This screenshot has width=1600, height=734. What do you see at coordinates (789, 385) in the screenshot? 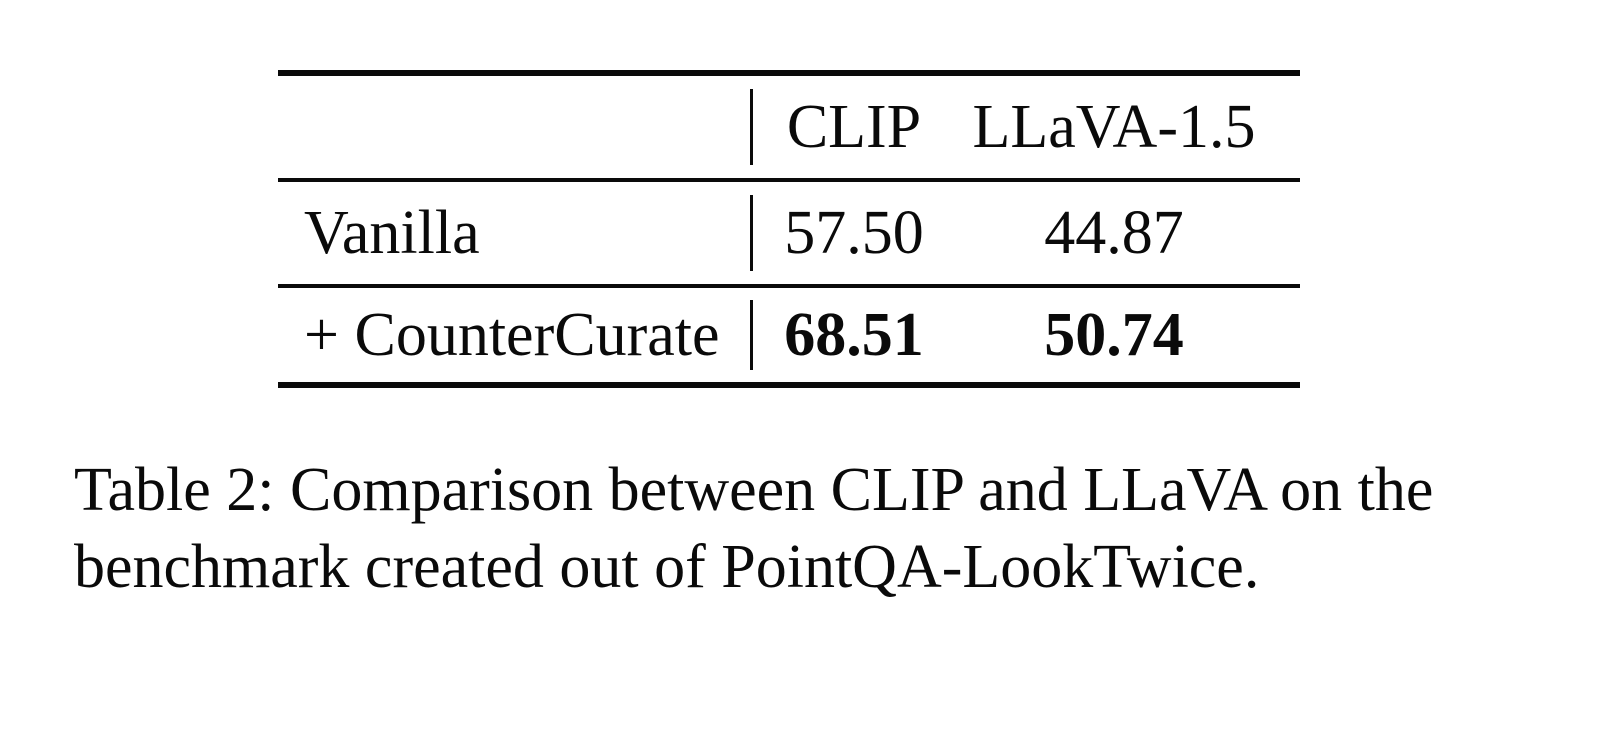
I see `table-bottom-rule` at bounding box center [789, 385].